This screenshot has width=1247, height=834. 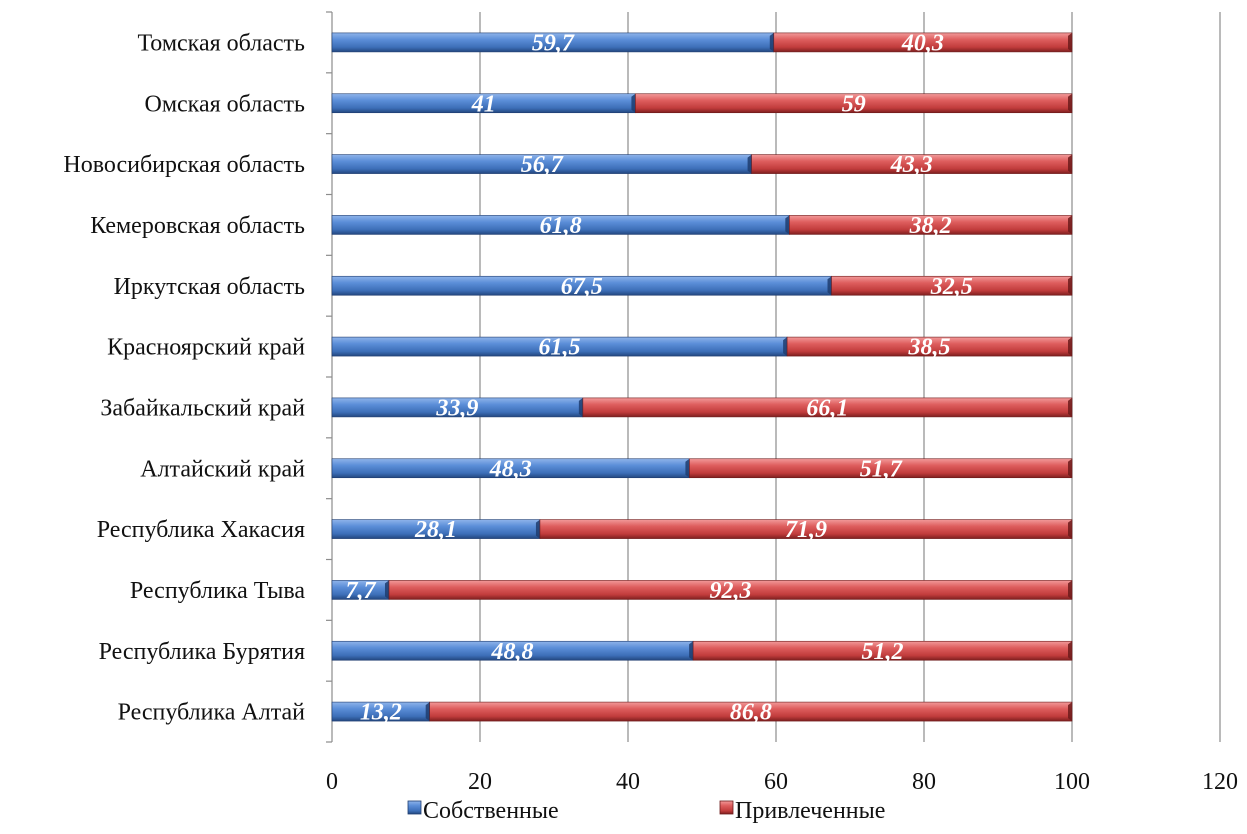 What do you see at coordinates (483, 104) in the screenshot?
I see `data-label: 41` at bounding box center [483, 104].